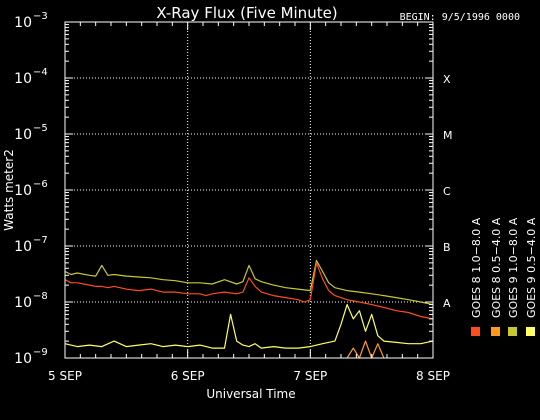 This screenshot has height=420, width=540. Describe the element at coordinates (447, 247) in the screenshot. I see `flare-class-b: B` at that location.